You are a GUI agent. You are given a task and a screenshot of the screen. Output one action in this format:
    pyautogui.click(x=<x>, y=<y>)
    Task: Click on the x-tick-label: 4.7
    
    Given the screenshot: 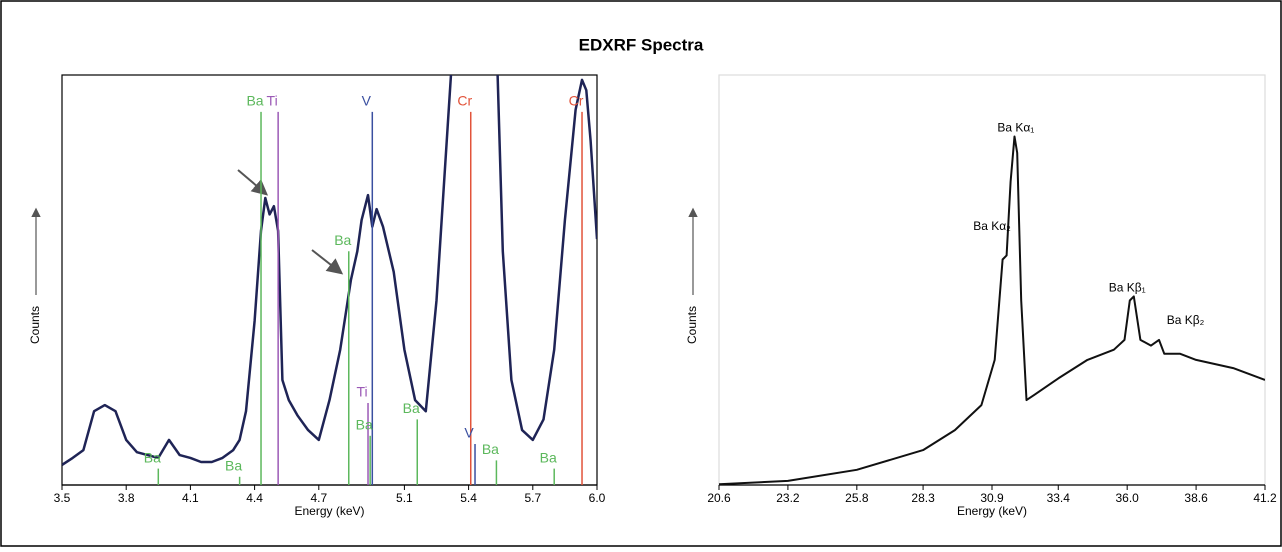 What is the action you would take?
    pyautogui.click(x=318, y=498)
    